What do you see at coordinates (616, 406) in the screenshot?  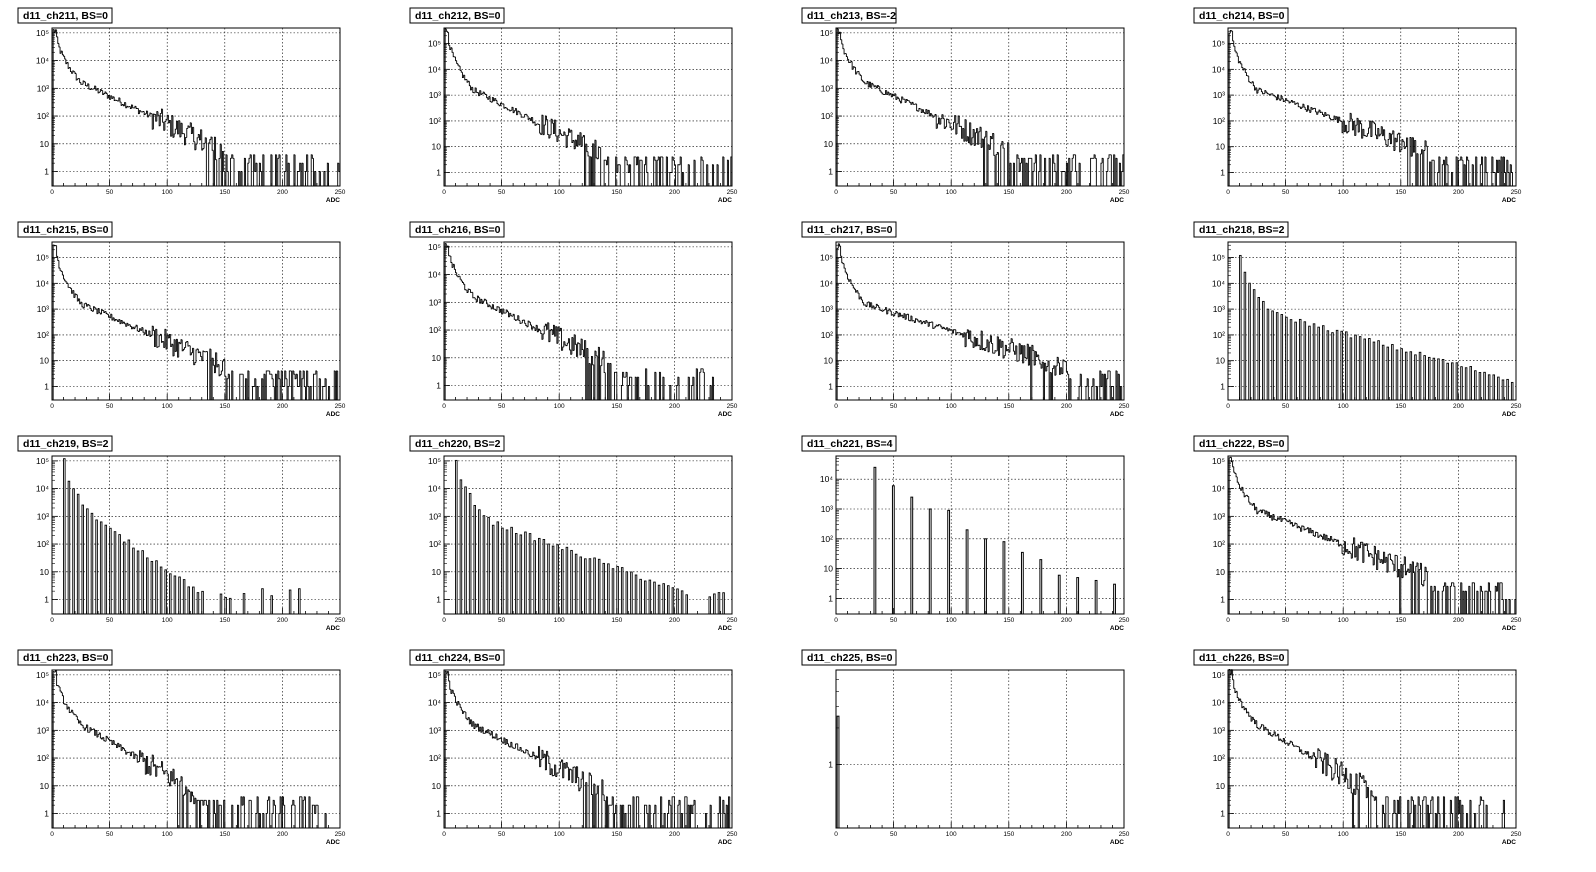 I see `x-tick-label: 150` at bounding box center [616, 406].